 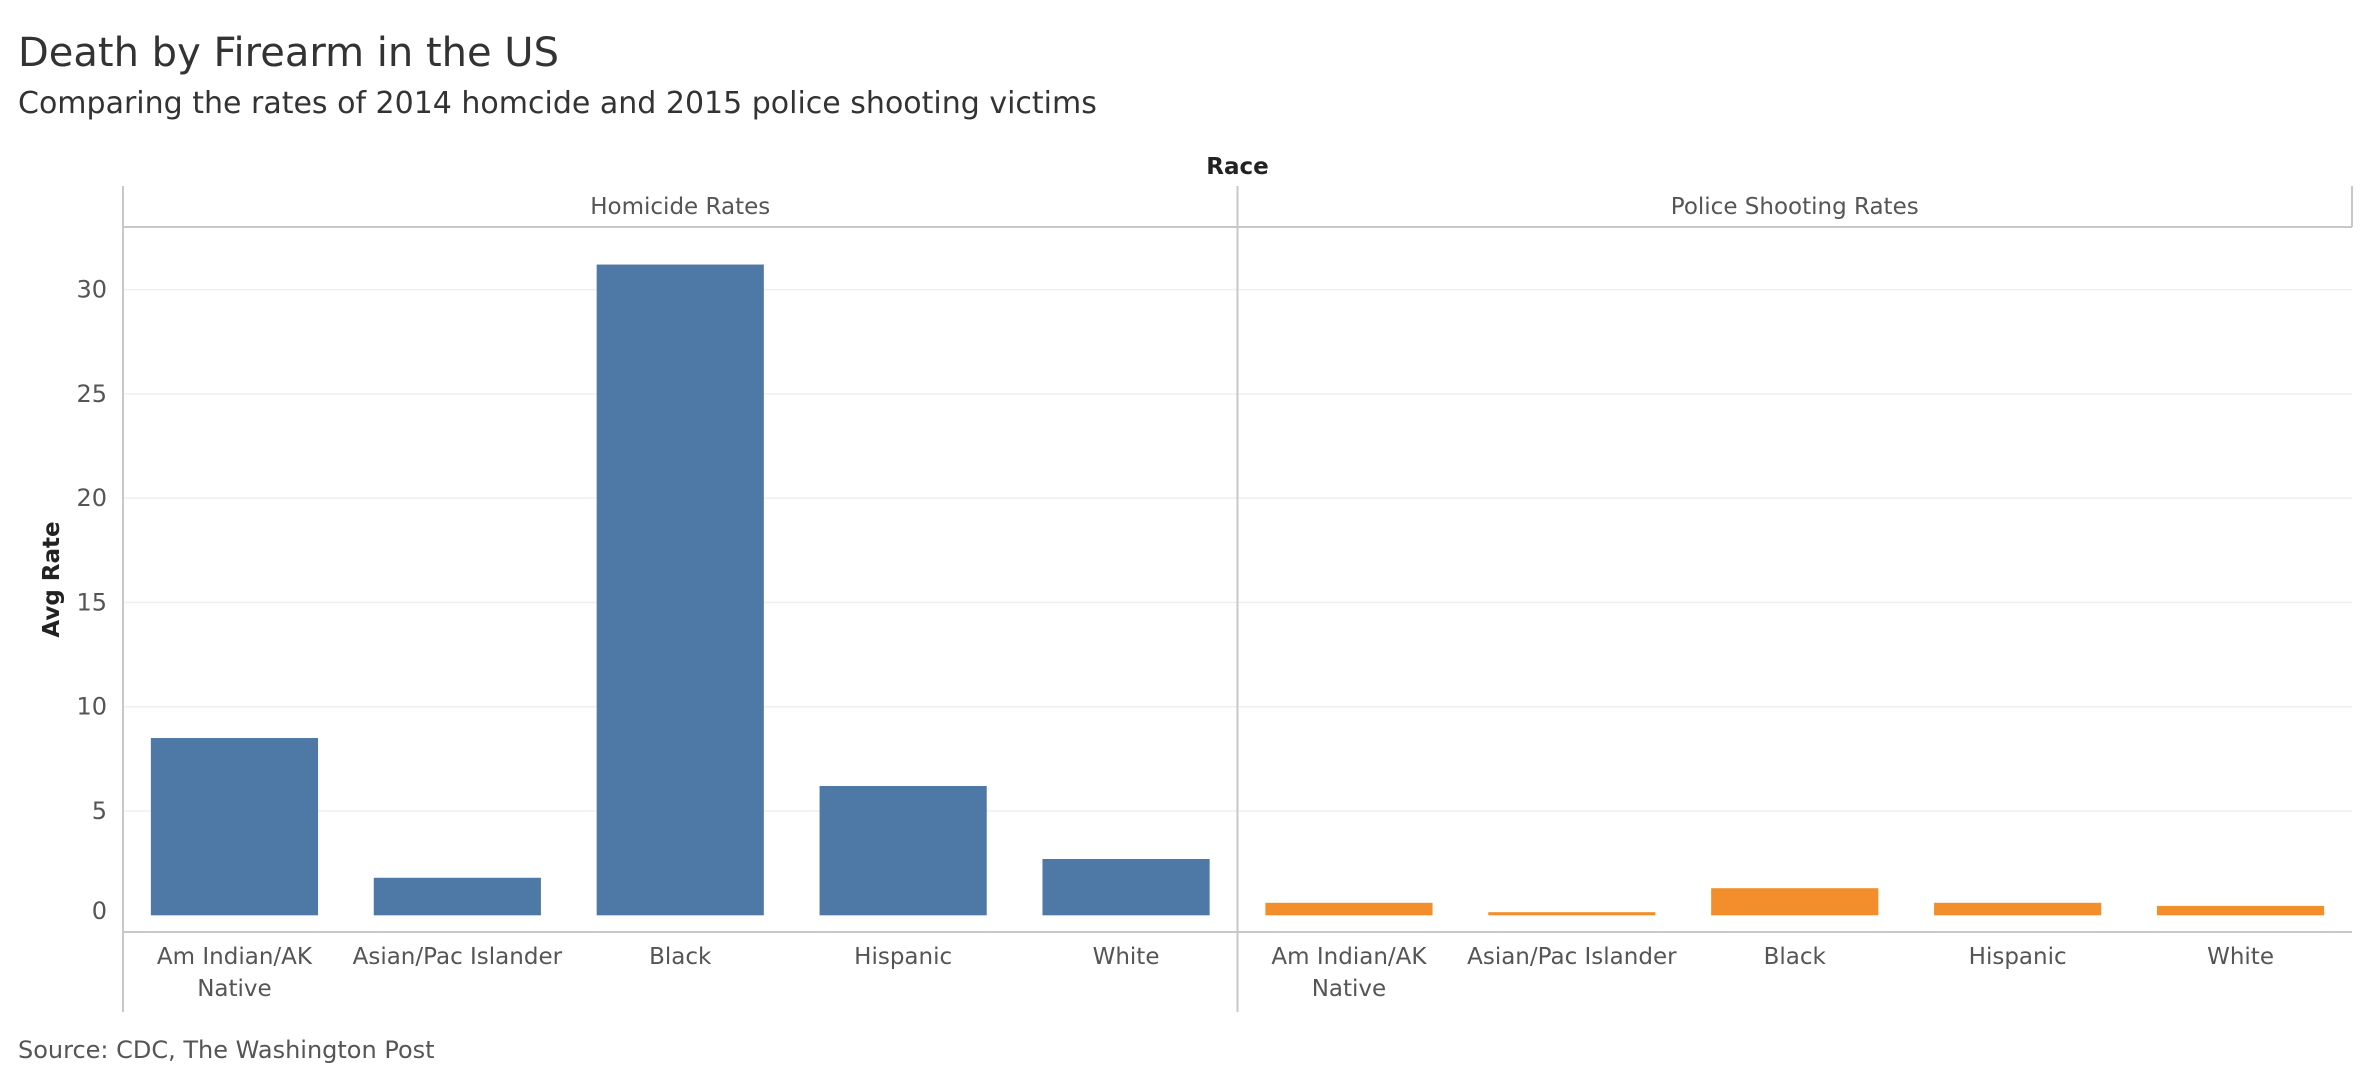 I want to click on category-label-1-1: Asian/Pac Islander, so click(x=1572, y=957).